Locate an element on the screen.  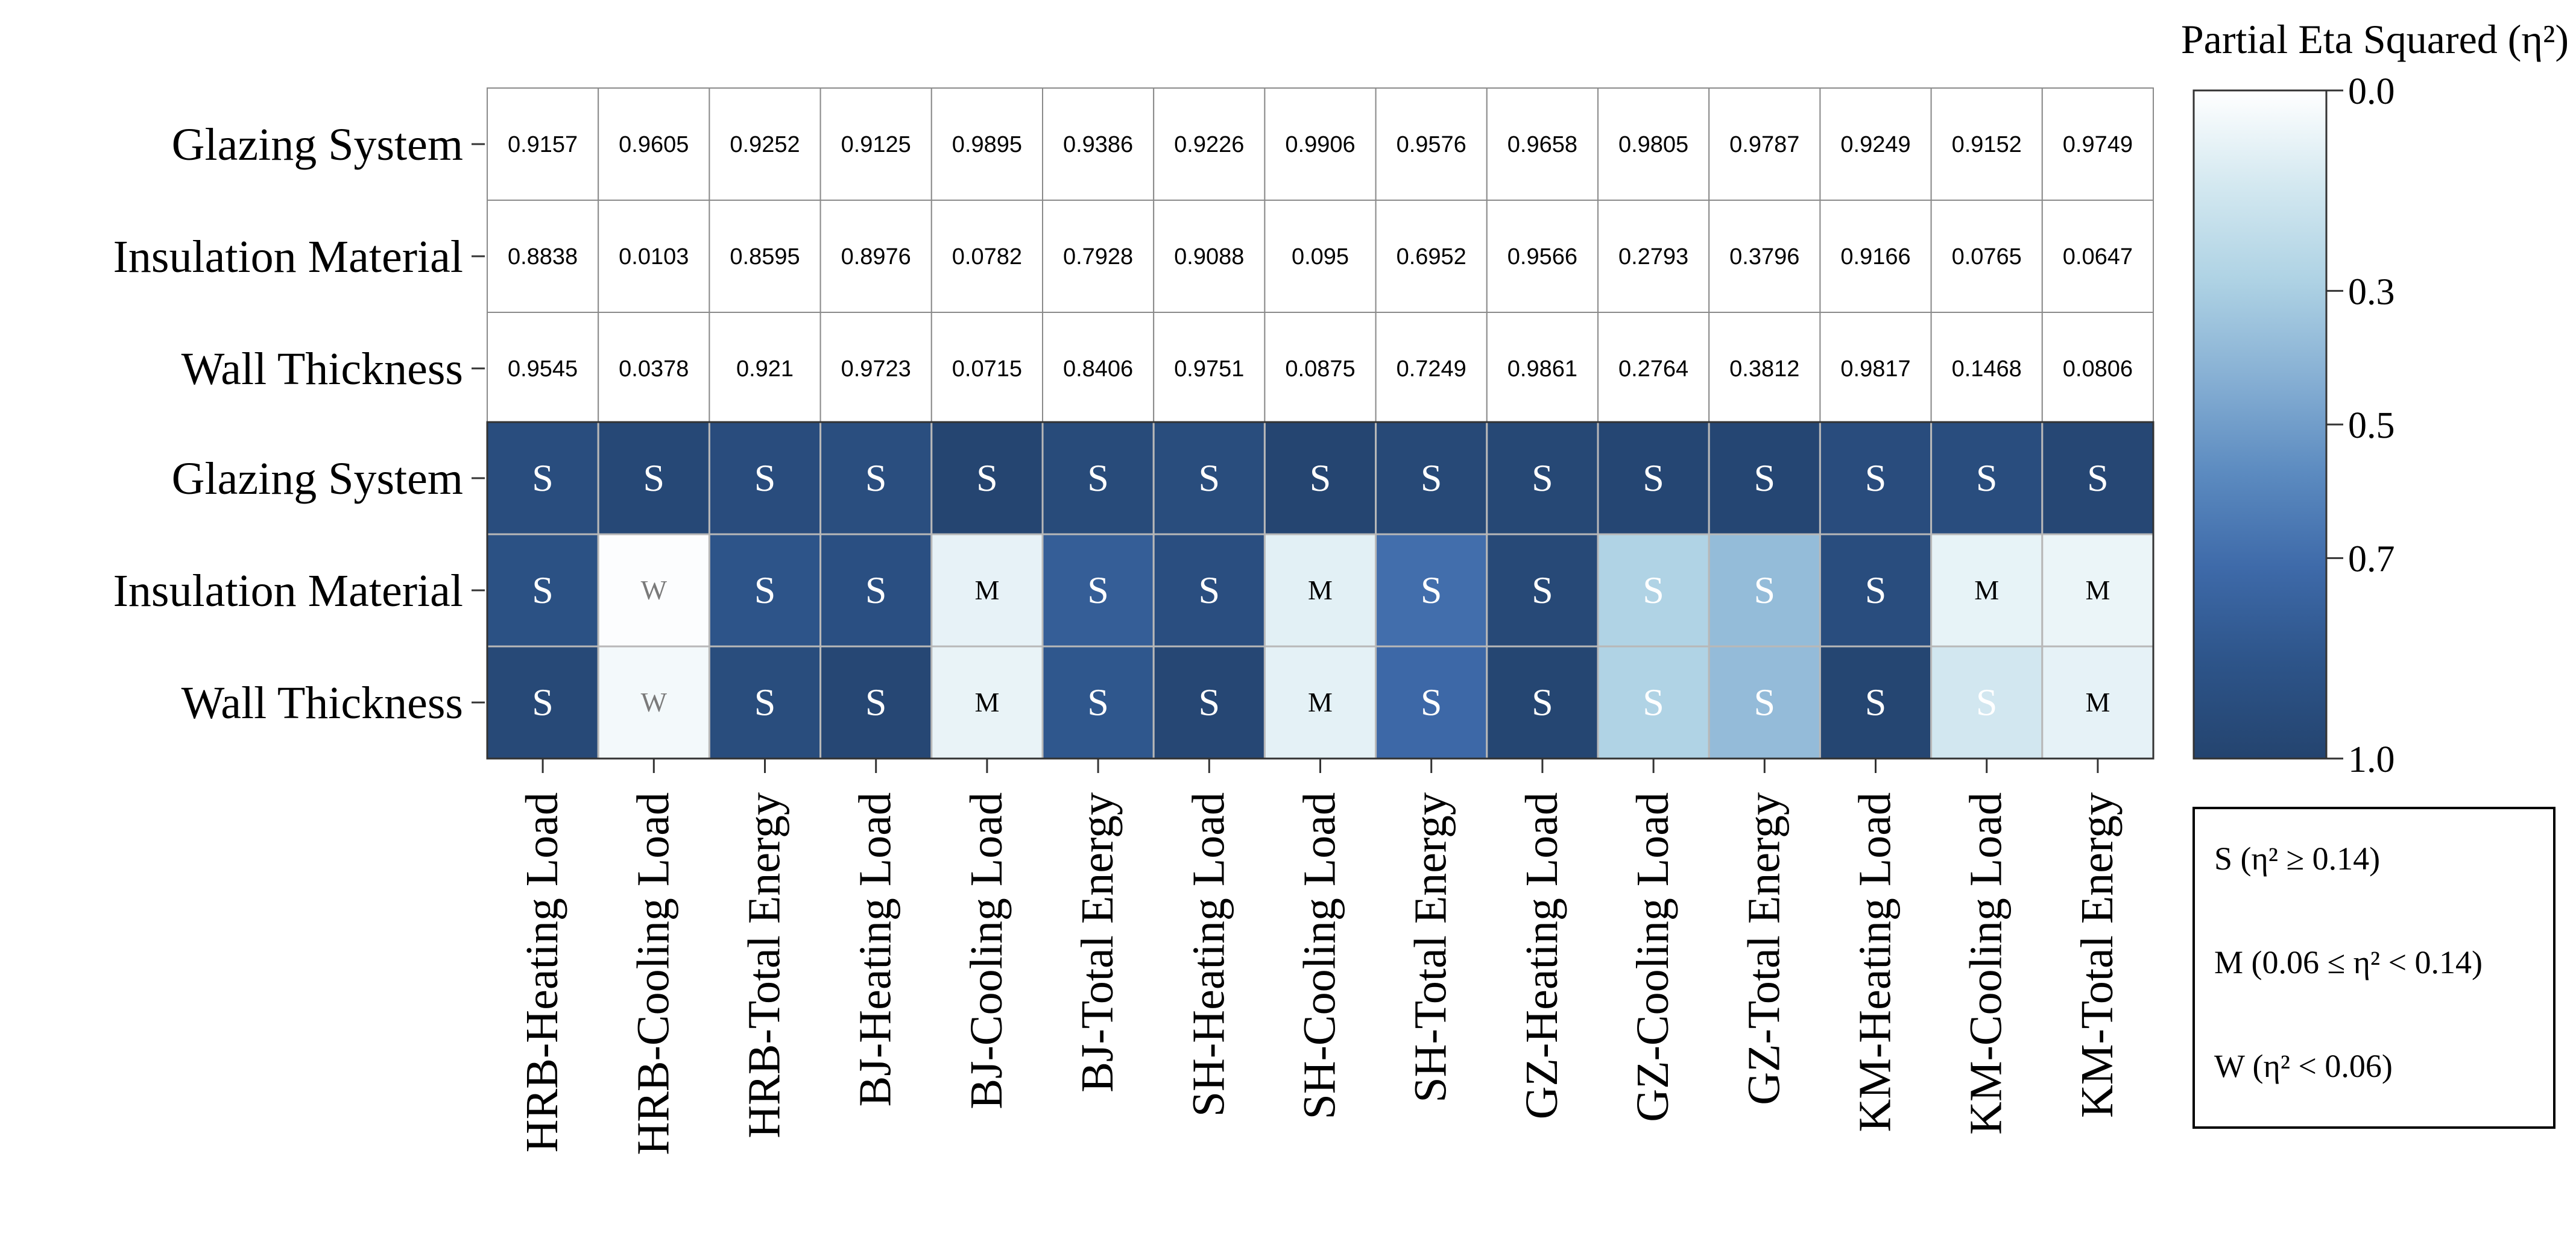
column-label: SH-Heating Load is located at coordinates (1208, 954).